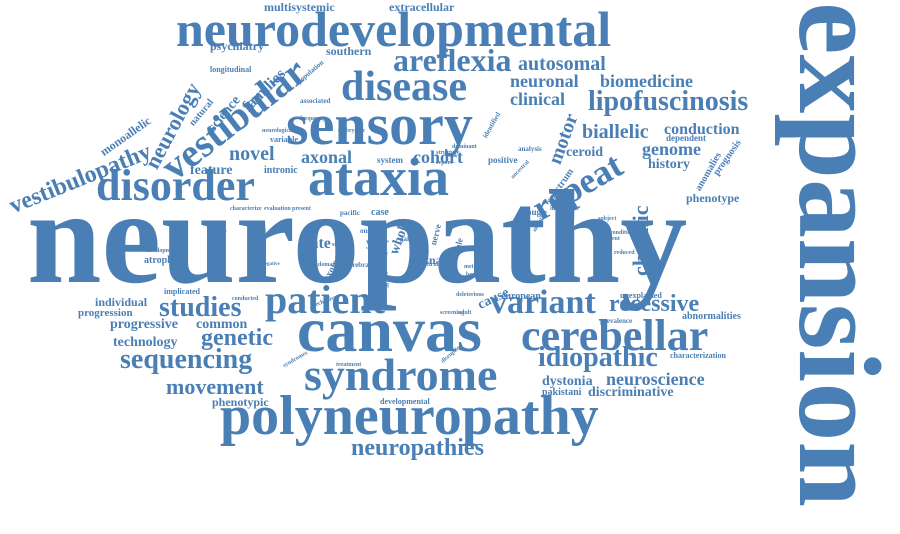 This screenshot has height=534, width=900. What do you see at coordinates (686, 138) in the screenshot?
I see `word-dependent: dependent` at bounding box center [686, 138].